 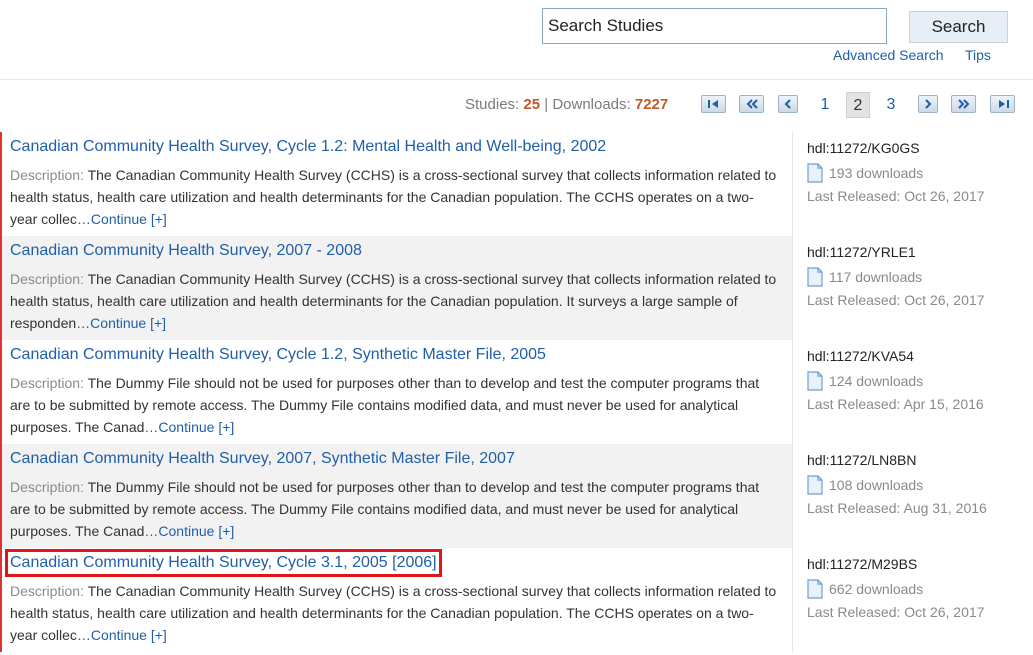 I want to click on page-1-link: 1, so click(x=825, y=104).